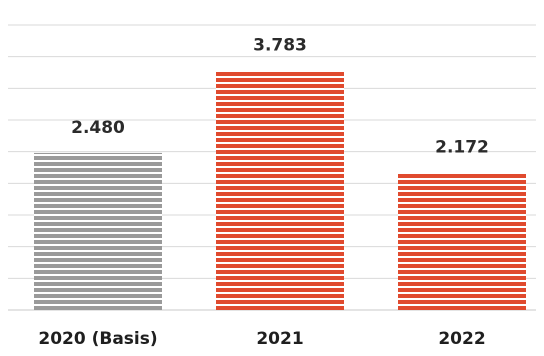  What do you see at coordinates (461, 339) in the screenshot?
I see `category-label-3: 2022` at bounding box center [461, 339].